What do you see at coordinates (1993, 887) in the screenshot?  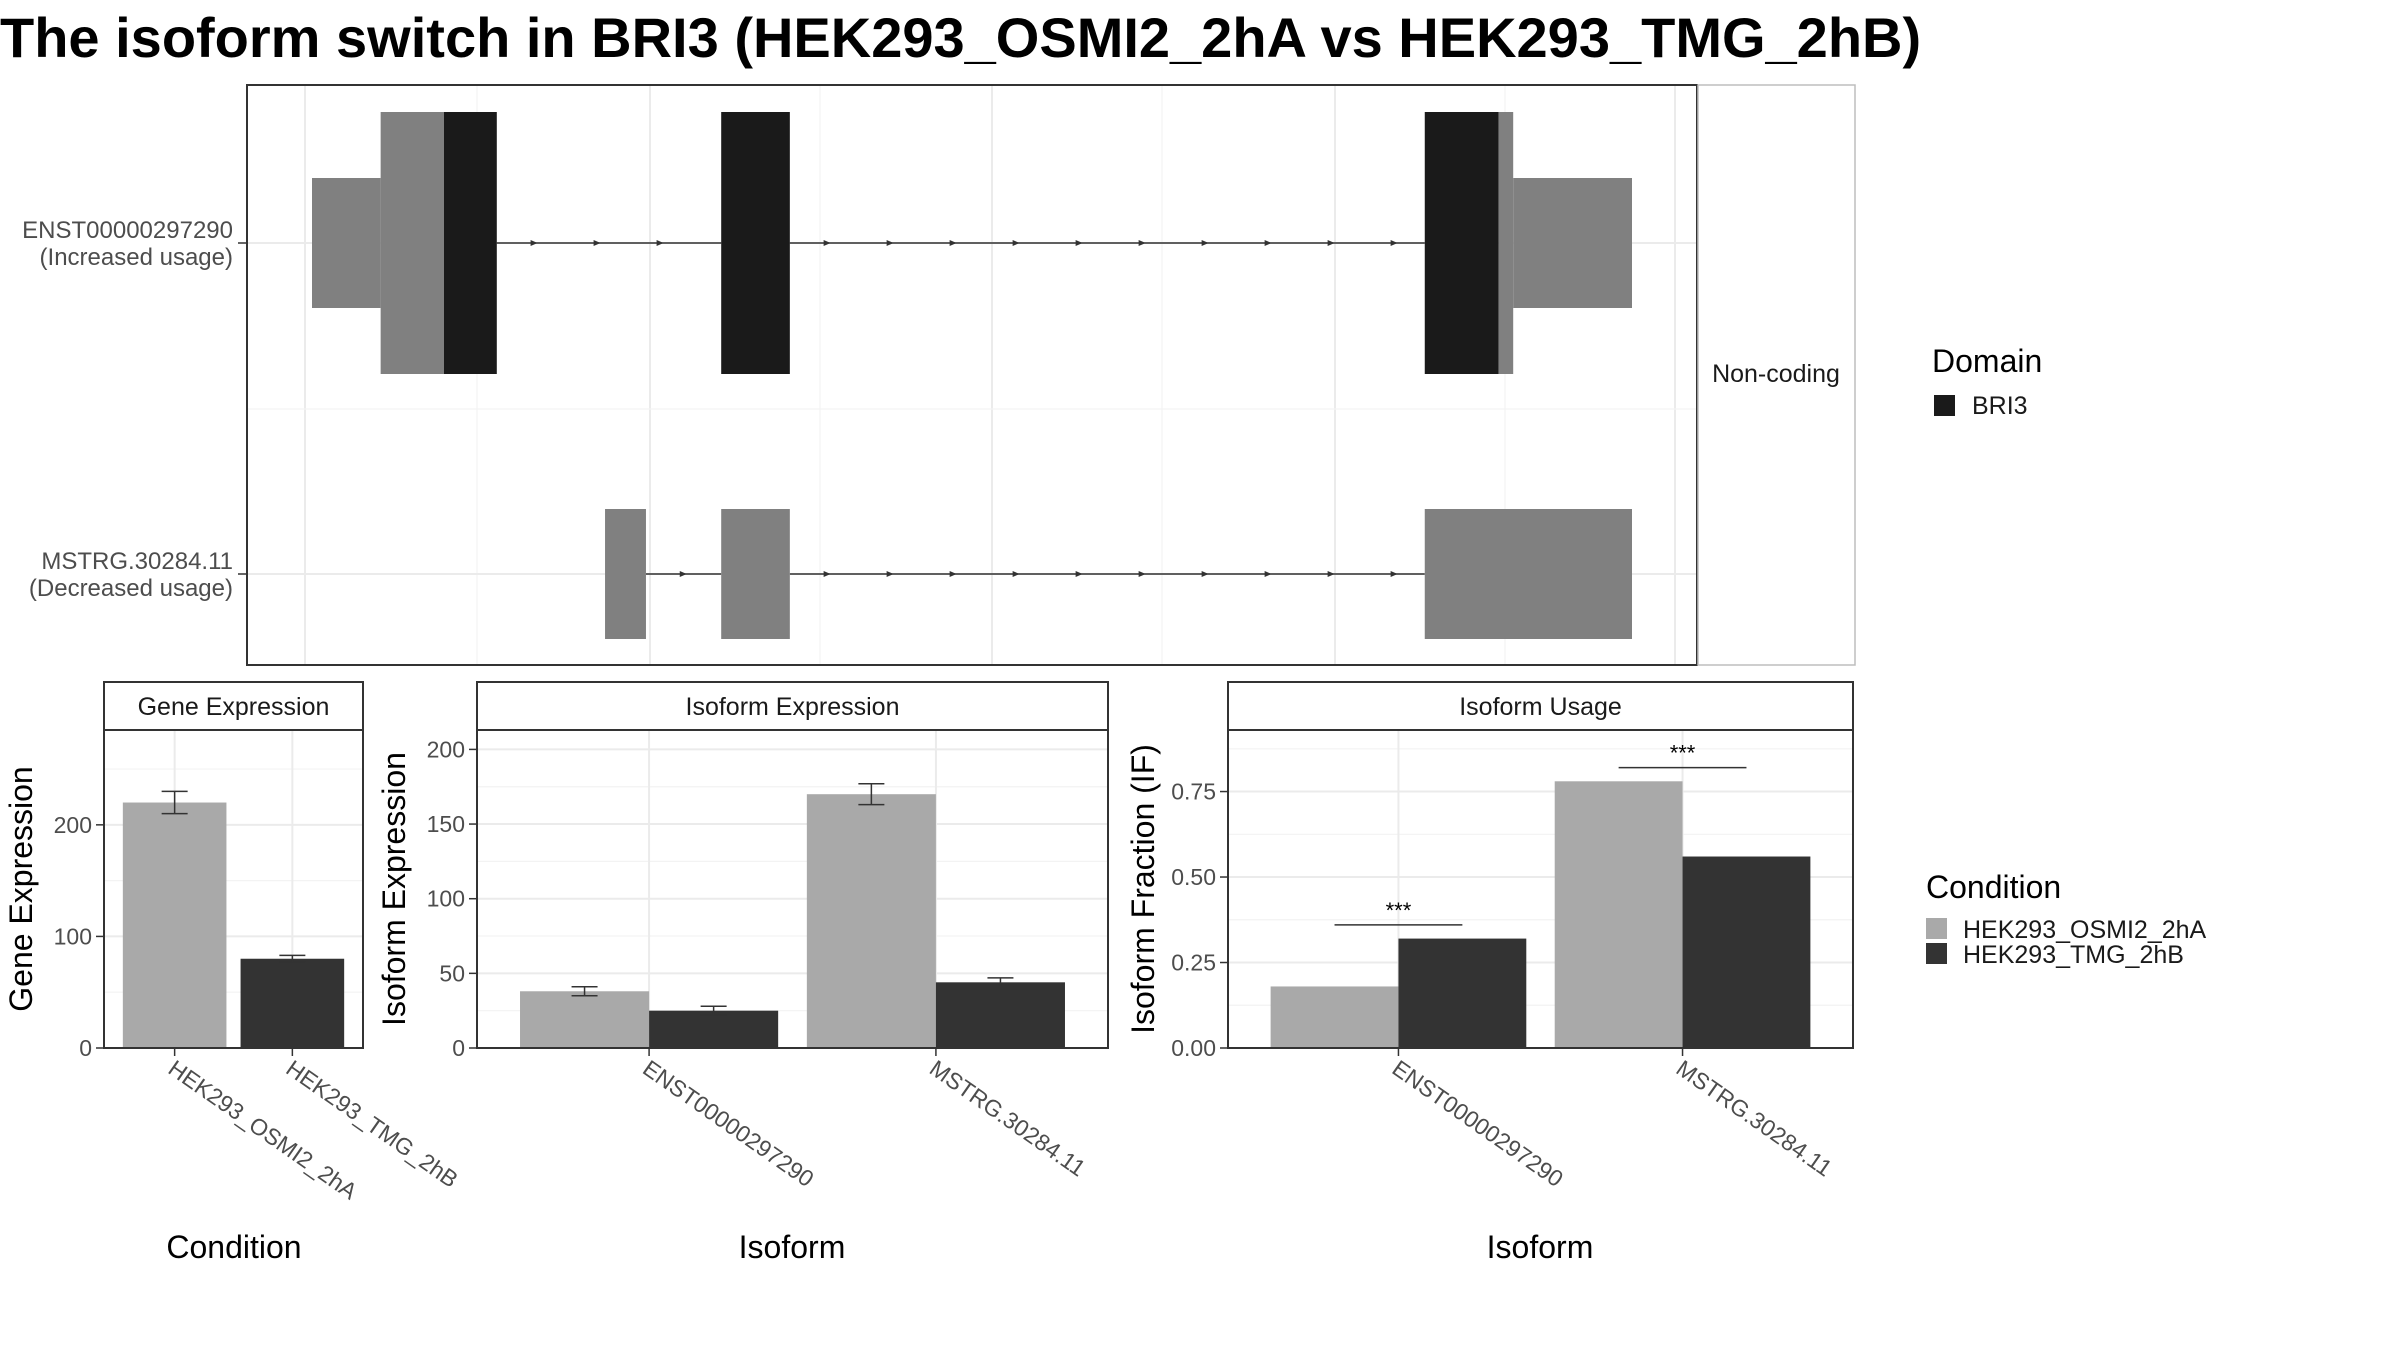 I see `condition-legend-title: Condition` at bounding box center [1993, 887].